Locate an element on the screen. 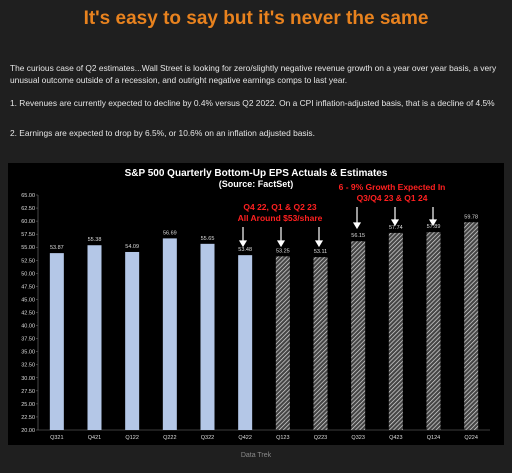 Image resolution: width=512 pixels, height=473 pixels. x-tick-label: Q122 is located at coordinates (131, 438).